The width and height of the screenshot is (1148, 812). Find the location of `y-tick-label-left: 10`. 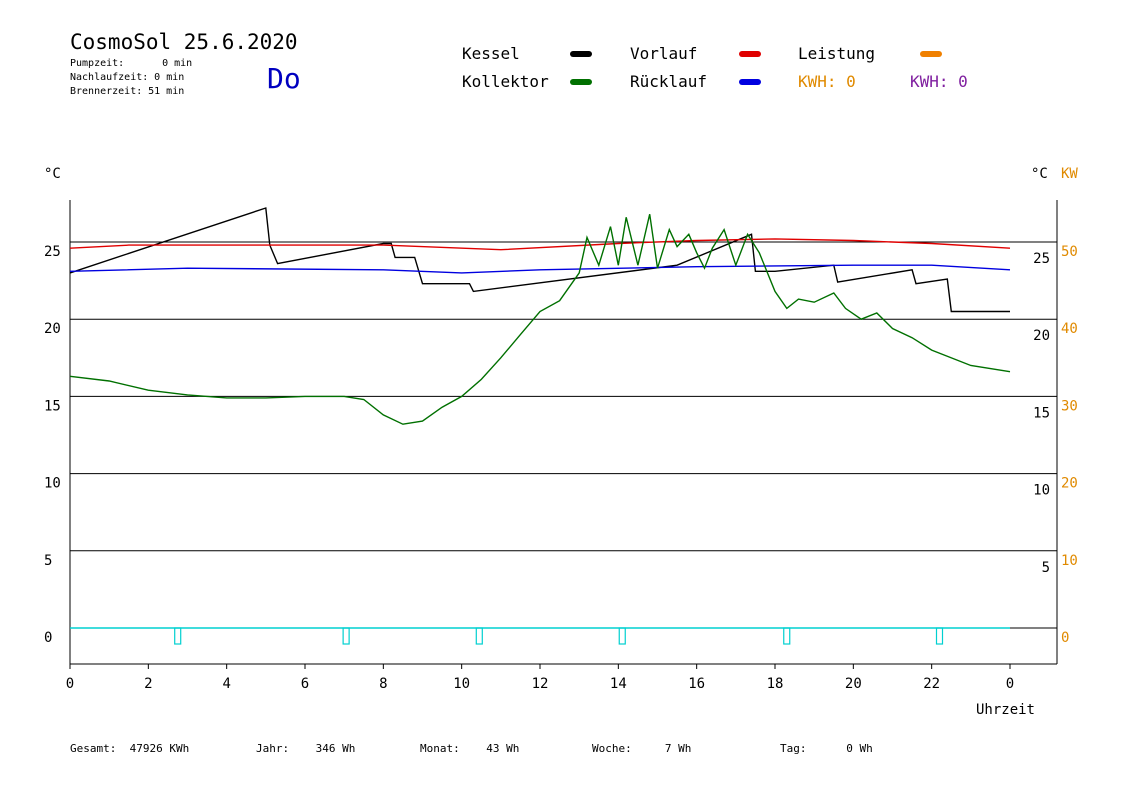

y-tick-label-left: 10 is located at coordinates (52, 484).